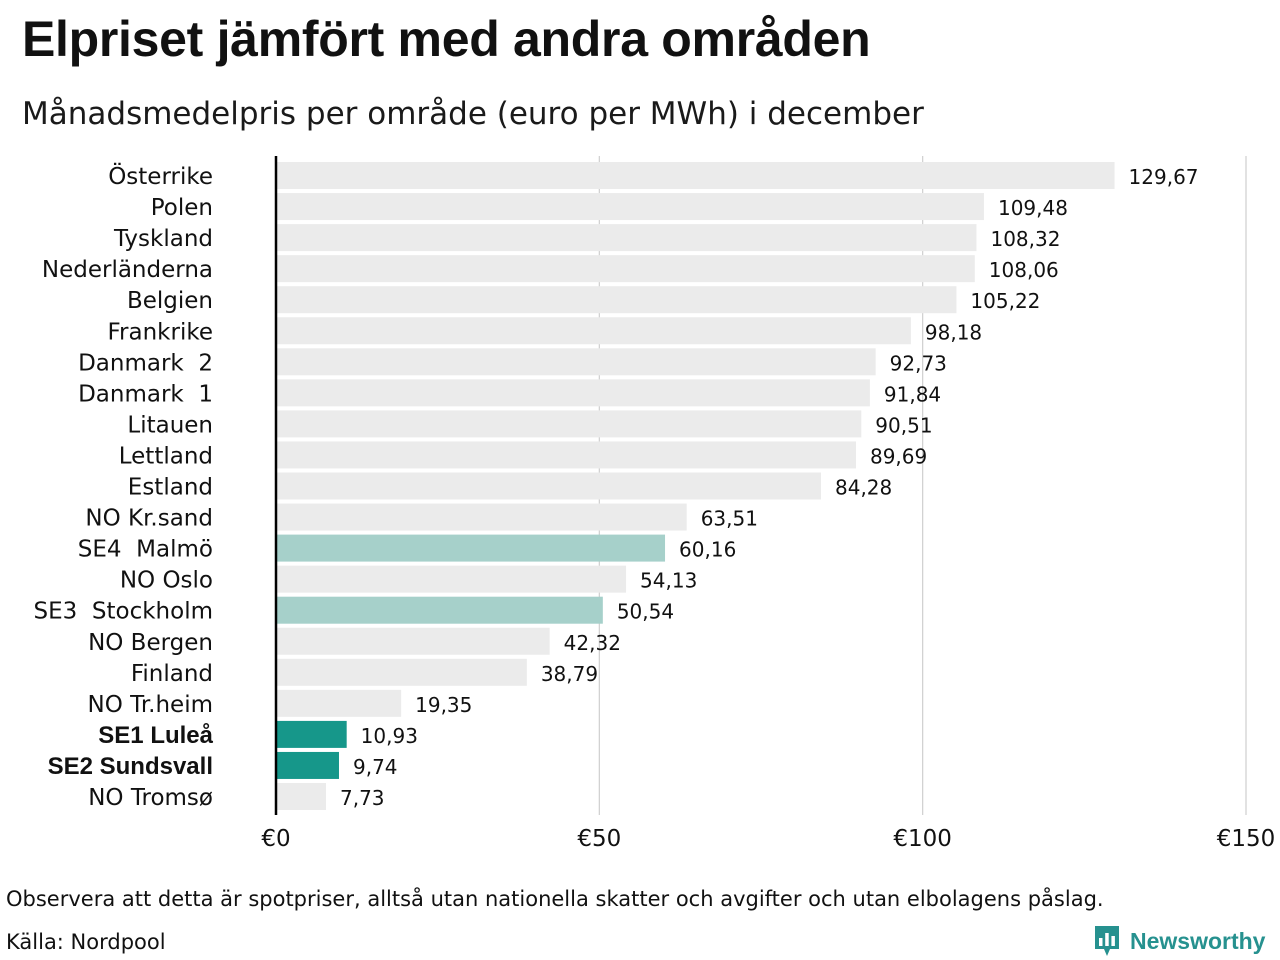 The image size is (1280, 960). I want to click on source-label: Källa: Nordpool, so click(86, 942).